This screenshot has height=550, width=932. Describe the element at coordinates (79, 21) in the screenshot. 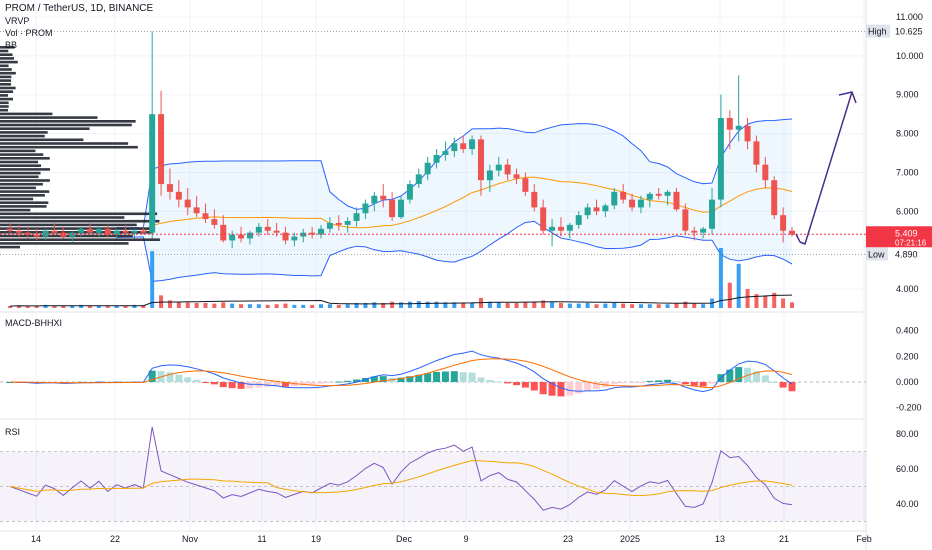

I see `indicator-vrvp-label: VRVP` at that location.